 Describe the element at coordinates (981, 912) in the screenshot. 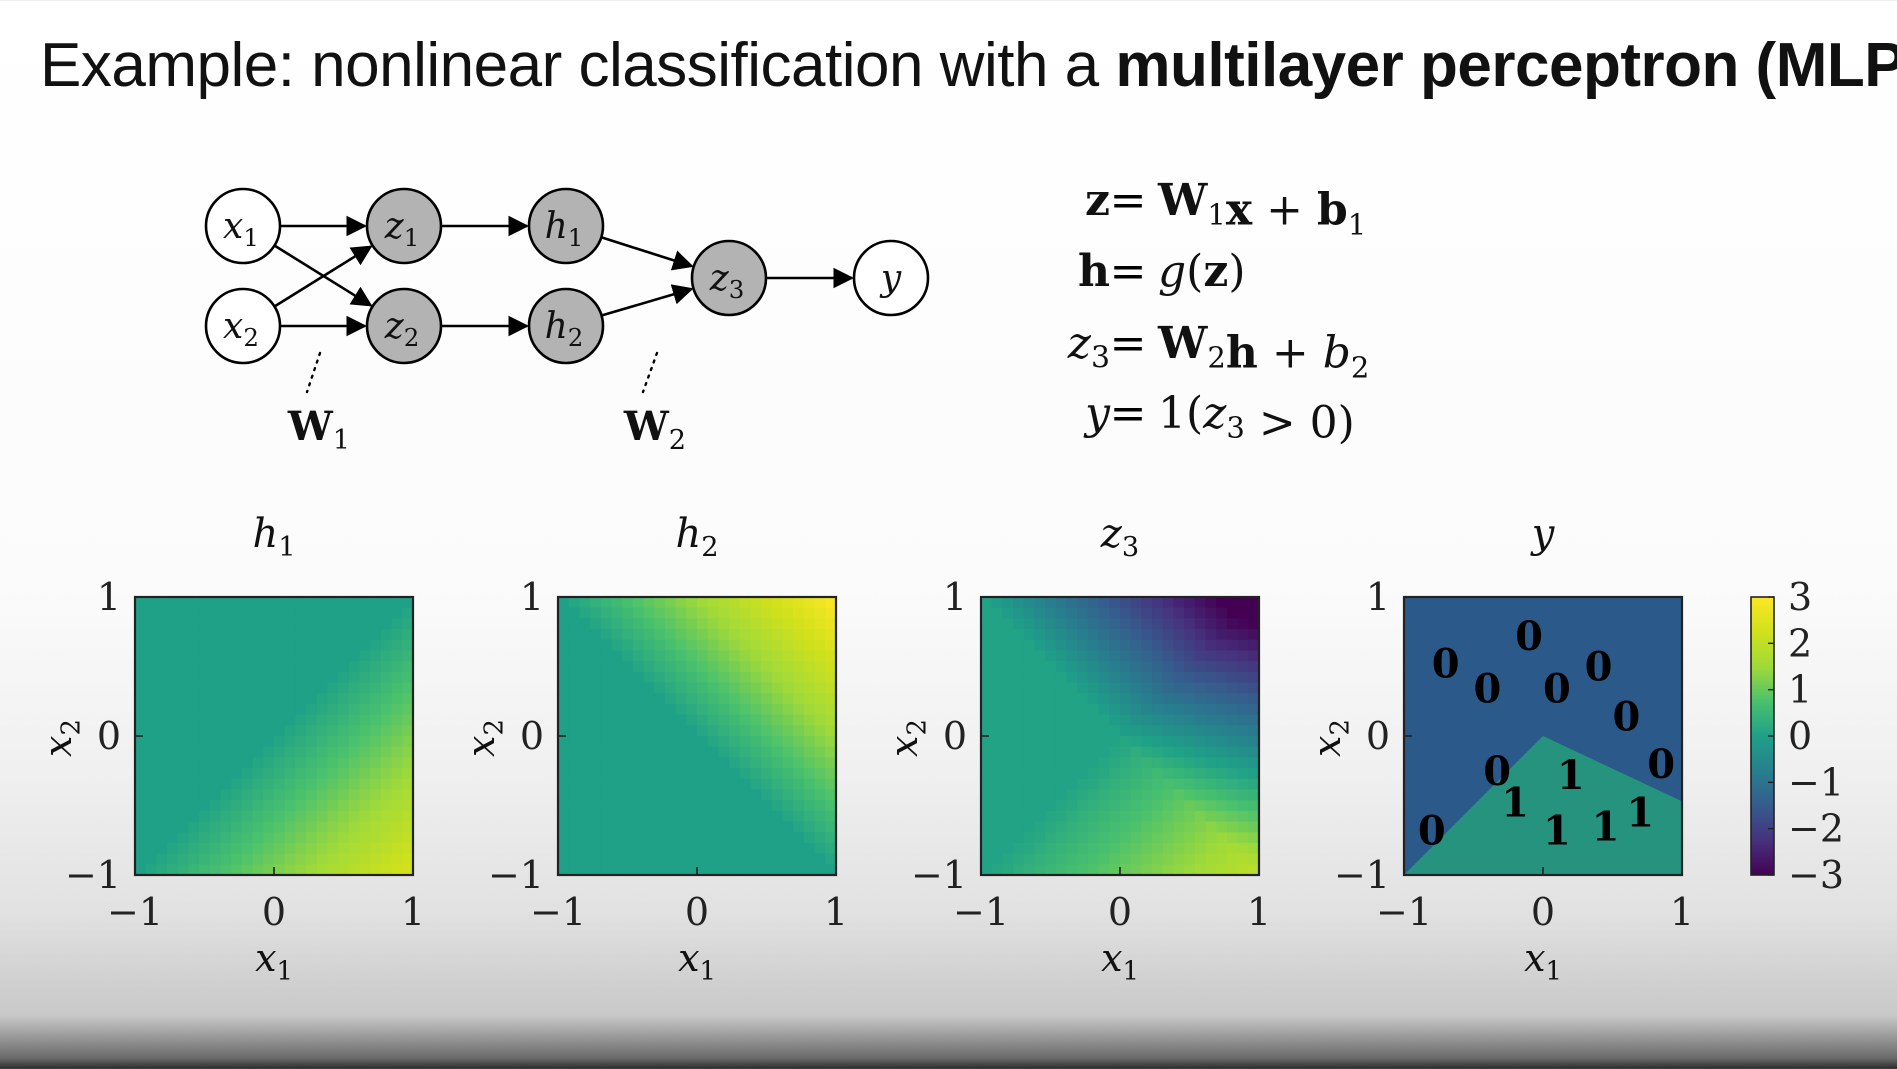

I see `x-tick-label: −1` at that location.